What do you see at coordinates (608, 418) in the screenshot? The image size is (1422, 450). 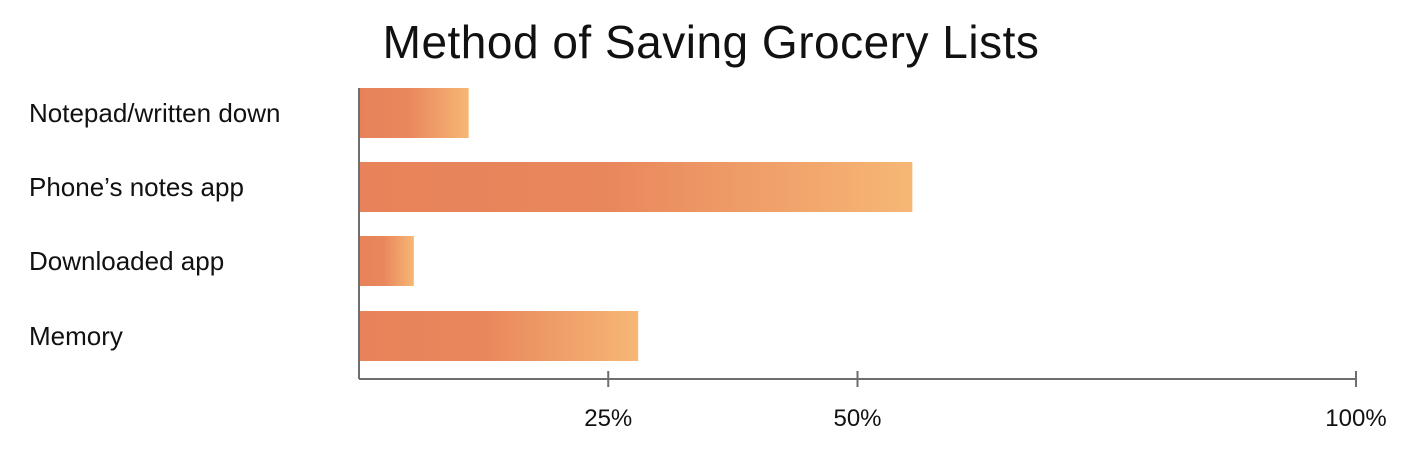 I see `x-tick-label: 25%` at bounding box center [608, 418].